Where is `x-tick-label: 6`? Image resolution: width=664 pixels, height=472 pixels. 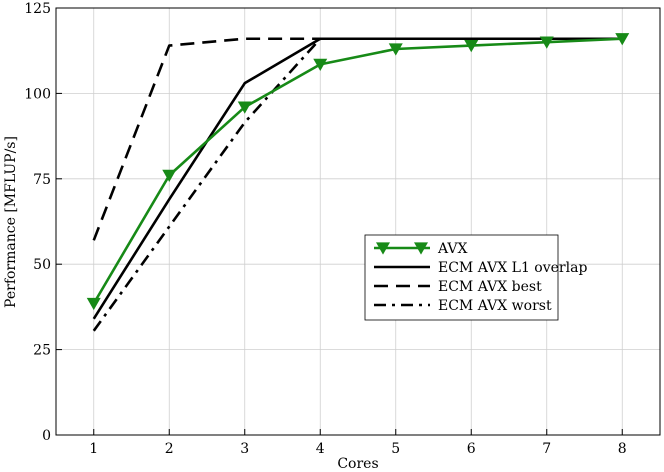
x-tick-label: 6 is located at coordinates (471, 449).